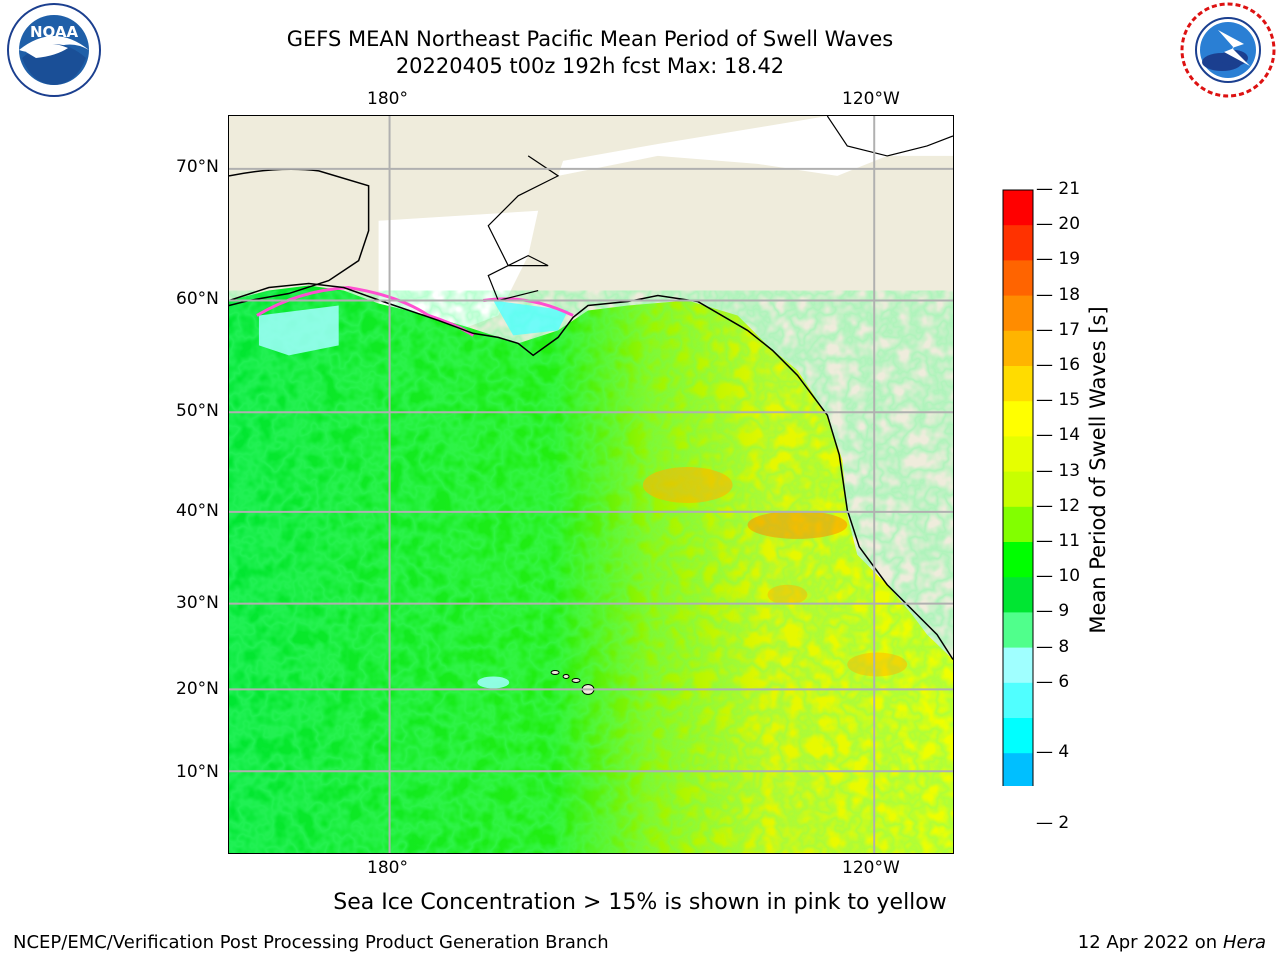  Describe the element at coordinates (1058, 435) in the screenshot. I see `colorbar-tick-label: — 14` at that location.